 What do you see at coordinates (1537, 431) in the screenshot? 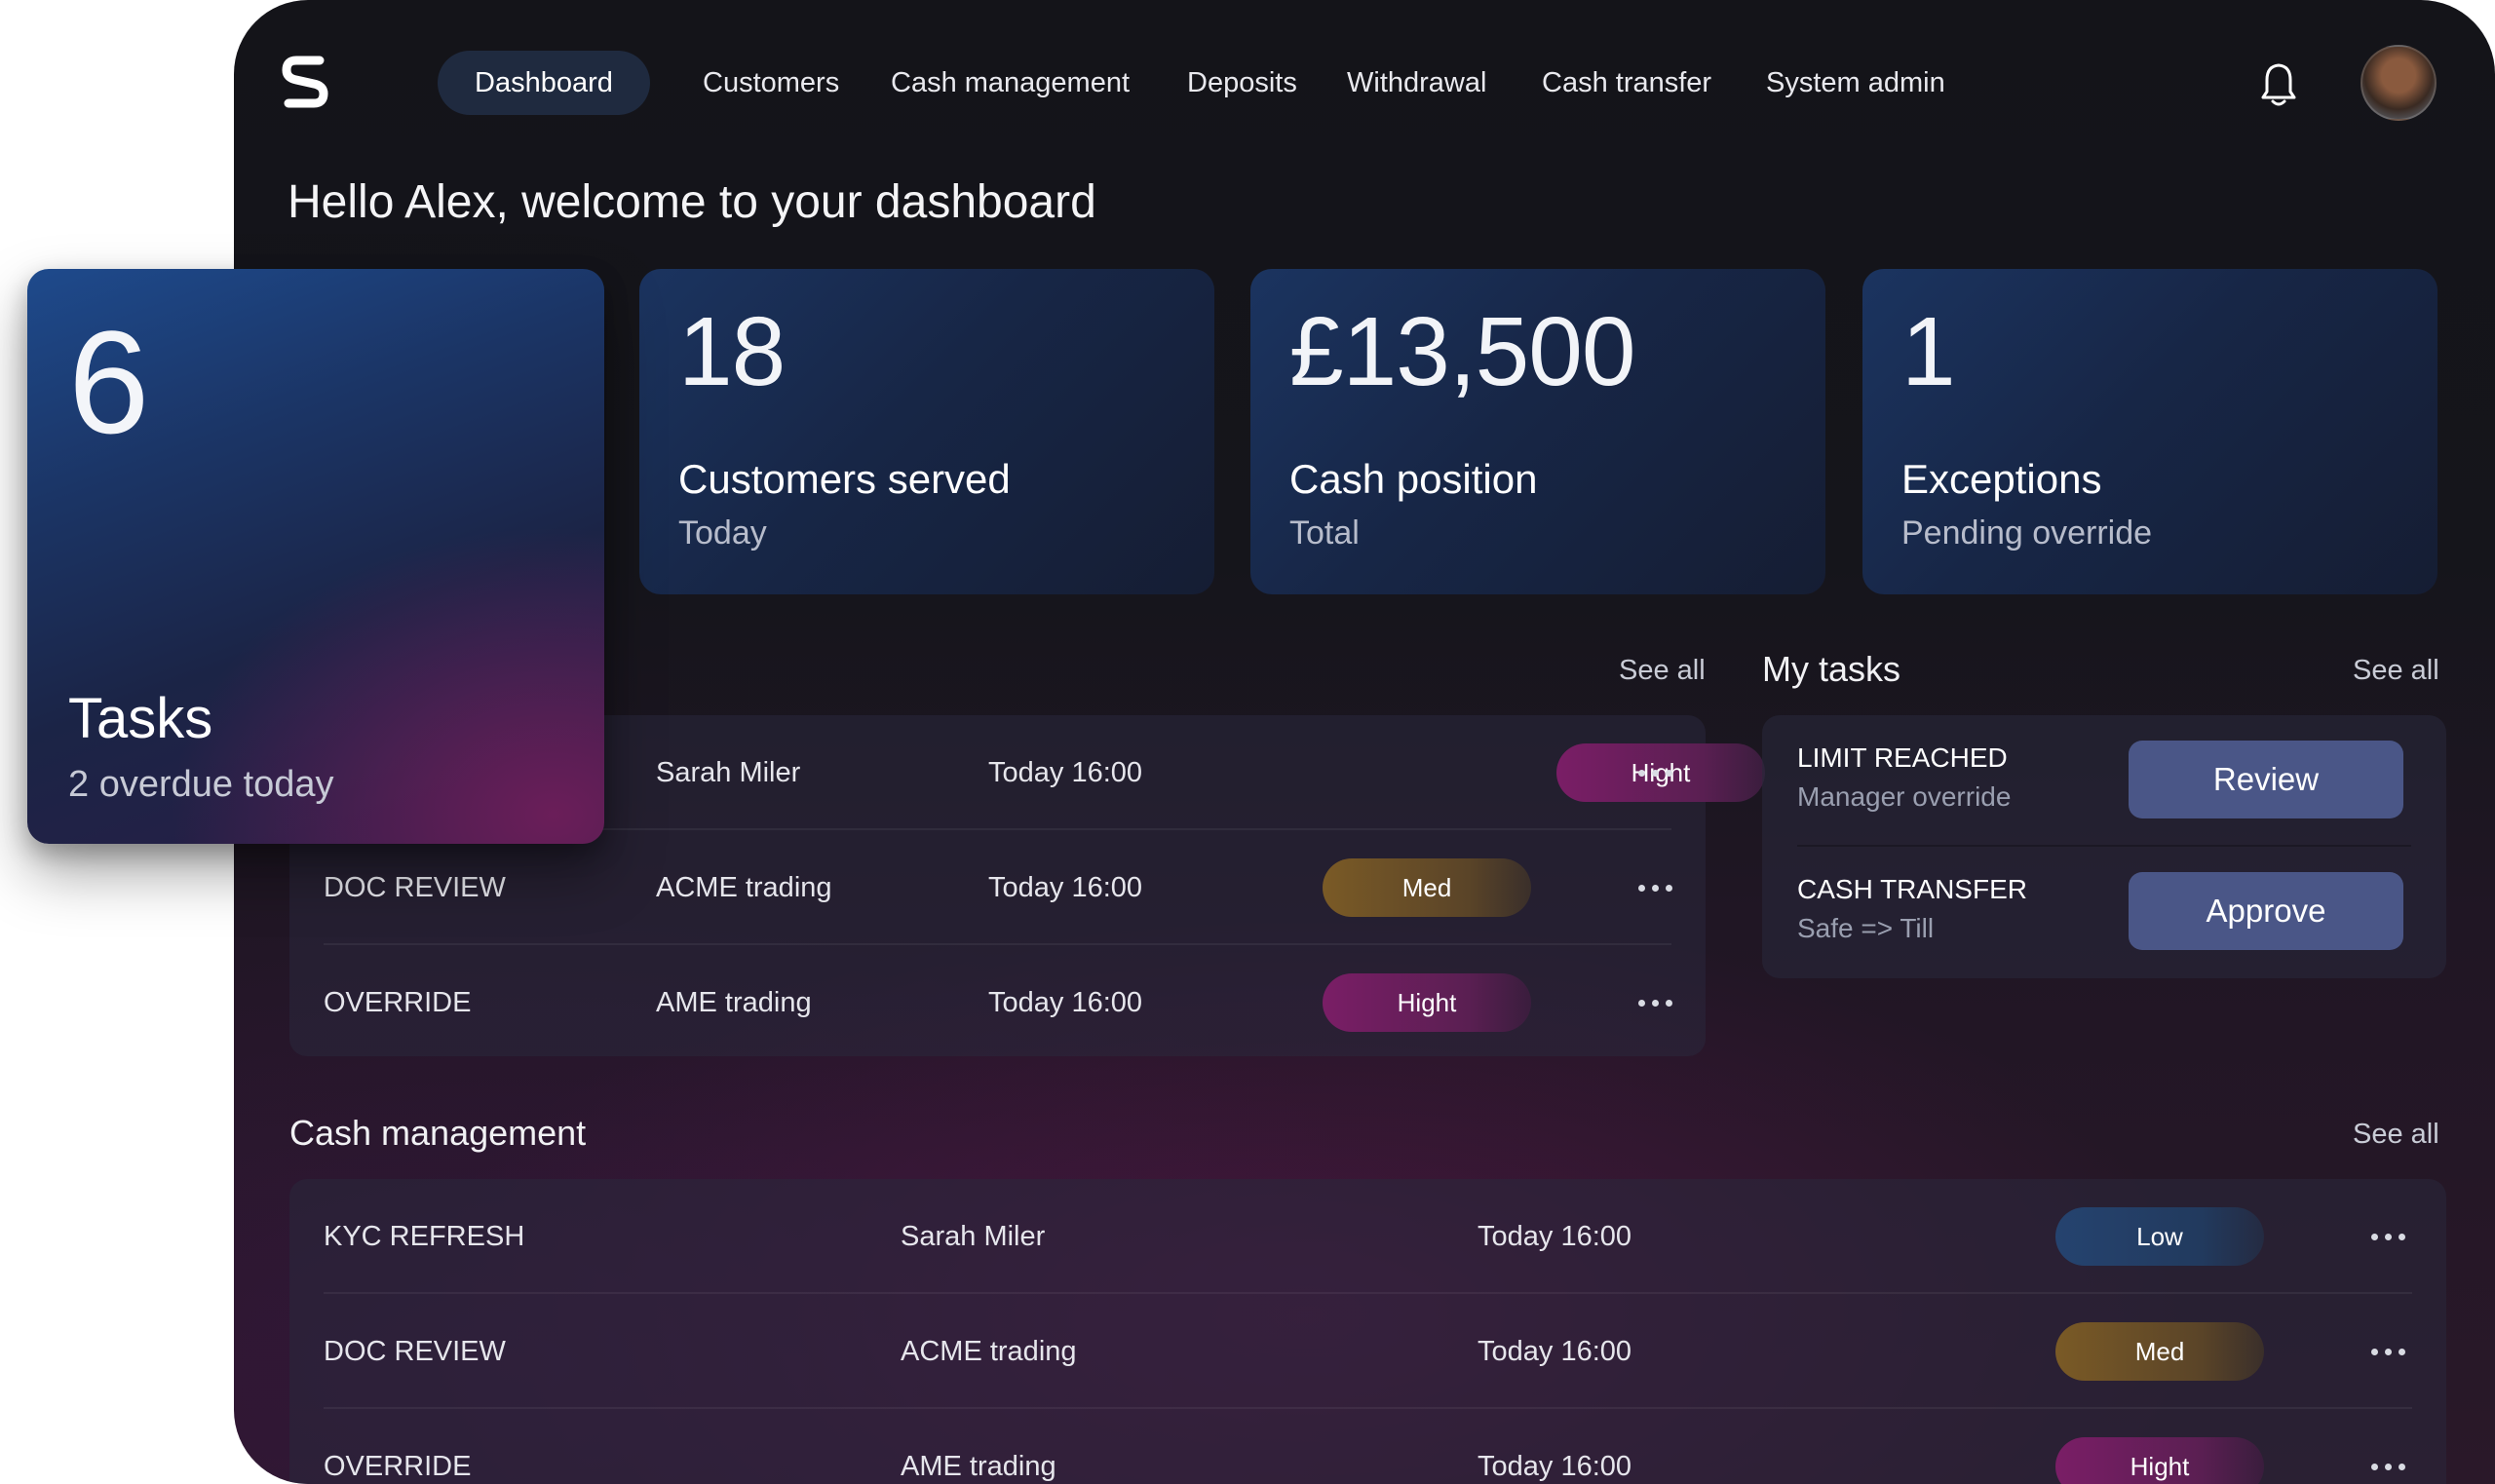
I see `stat-card-cash-position: £13,500 Cash position Total` at bounding box center [1537, 431].